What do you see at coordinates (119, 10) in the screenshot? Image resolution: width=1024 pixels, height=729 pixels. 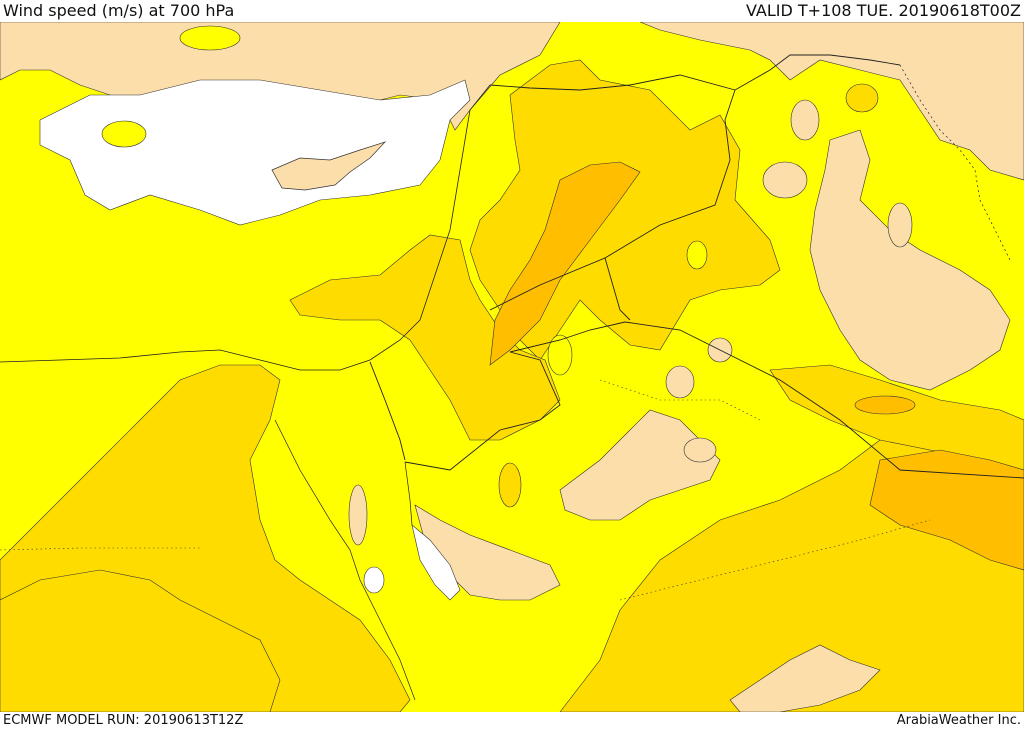 I see `map-title: Wind speed (m/s) at 700 hPa` at bounding box center [119, 10].